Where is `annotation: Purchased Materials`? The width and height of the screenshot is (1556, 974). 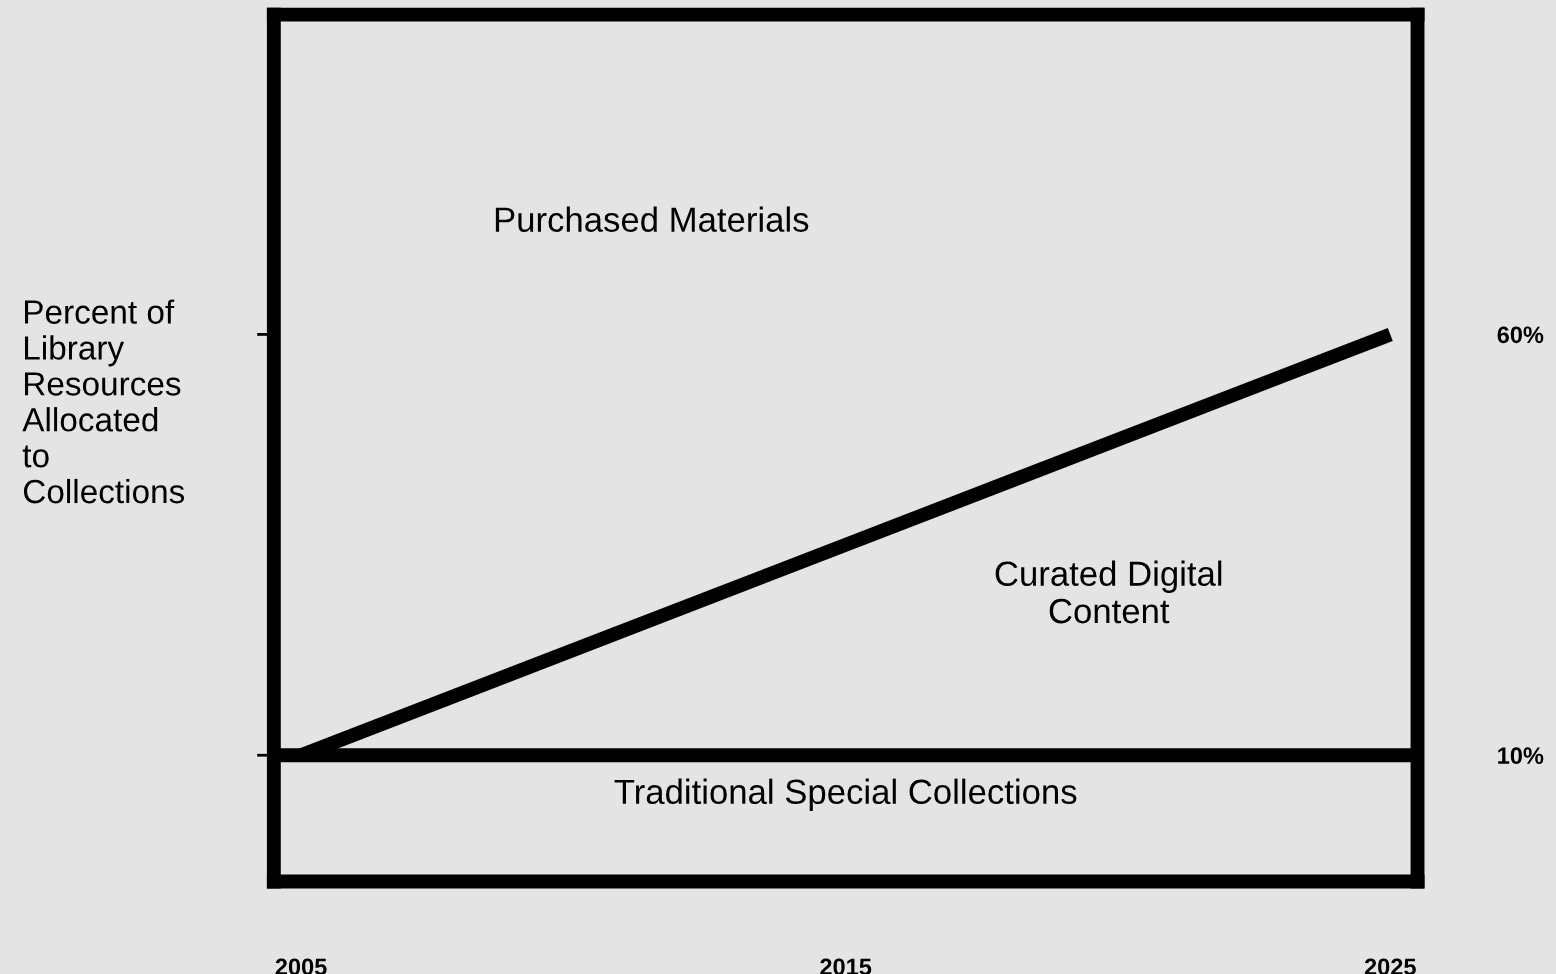
annotation: Purchased Materials is located at coordinates (652, 219).